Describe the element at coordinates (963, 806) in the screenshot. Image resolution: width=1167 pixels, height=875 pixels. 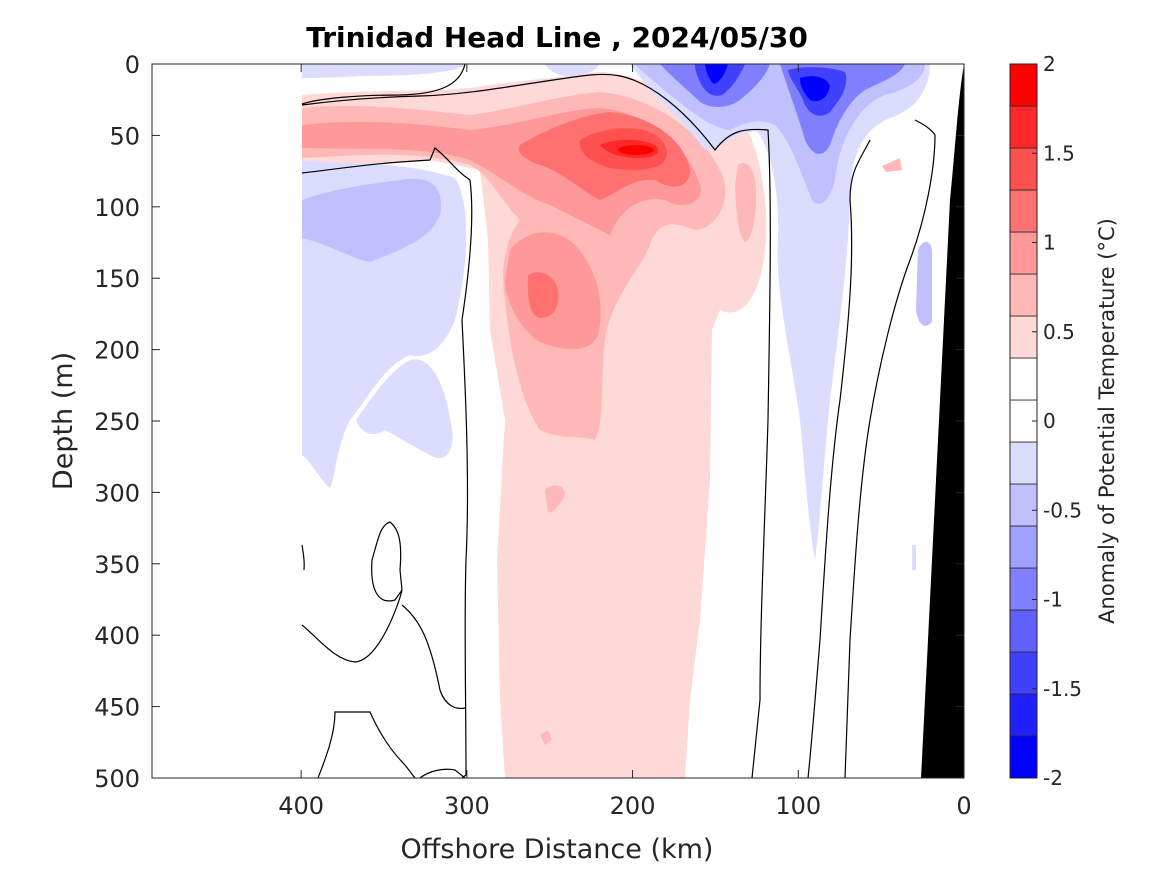
I see `x-tick-label: 0` at that location.